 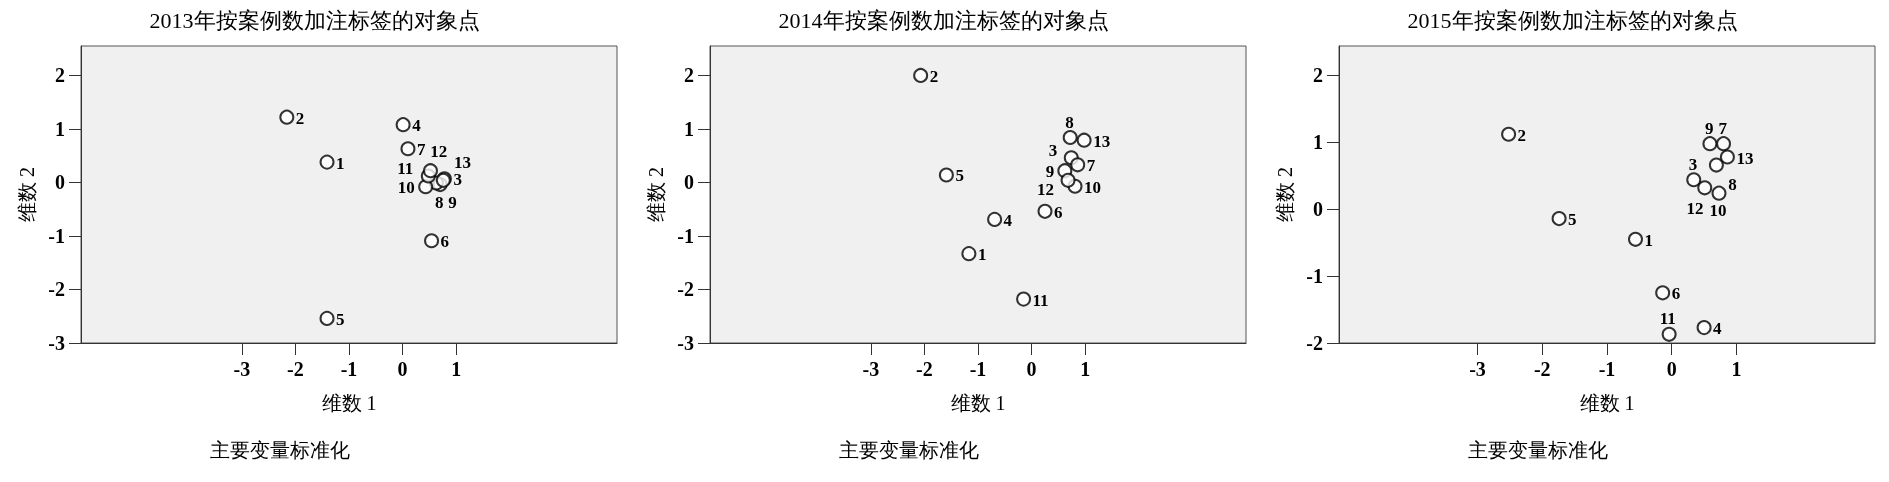 What do you see at coordinates (1572, 20) in the screenshot?
I see `chart-title: 2015年按案例数加注标签的对象点` at bounding box center [1572, 20].